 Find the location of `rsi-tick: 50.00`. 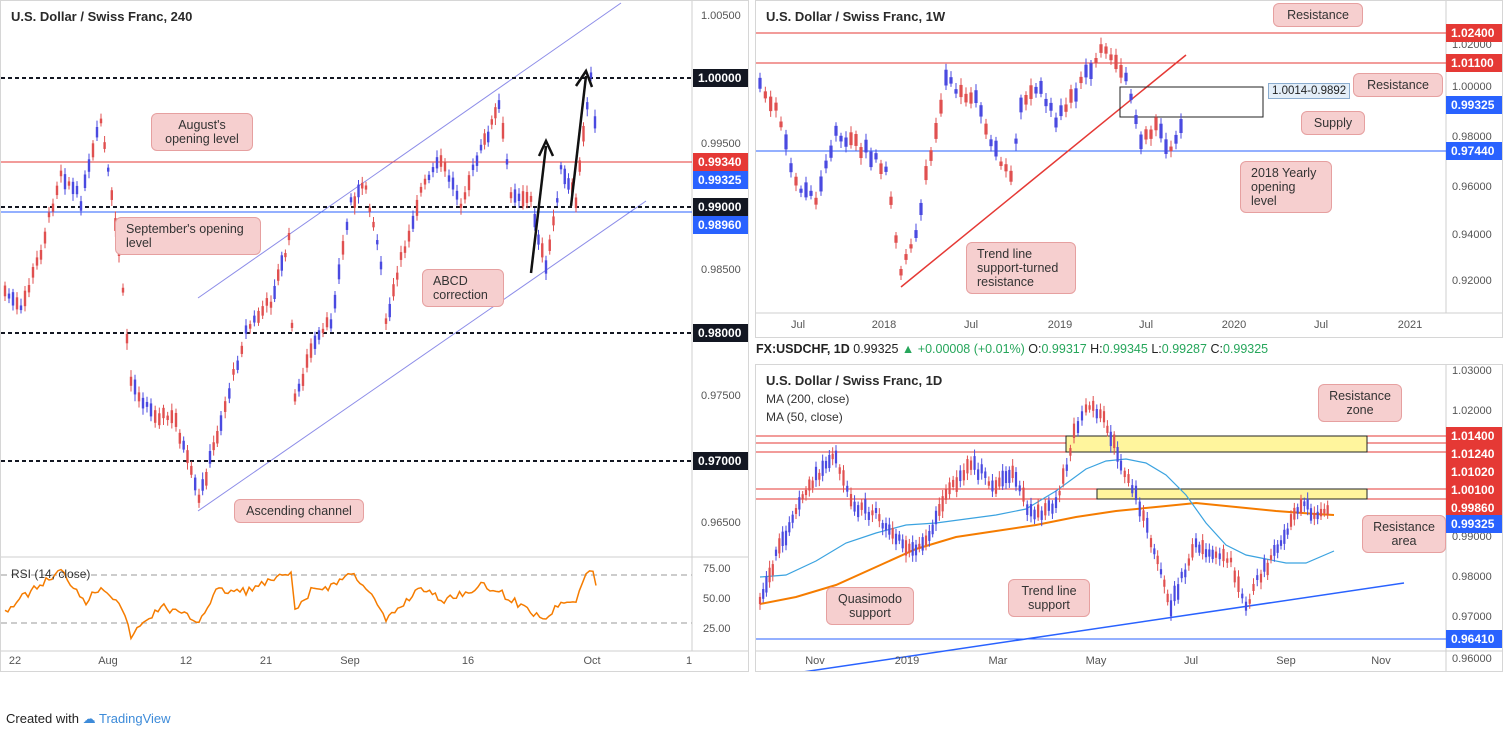

rsi-tick: 50.00 is located at coordinates (717, 599).